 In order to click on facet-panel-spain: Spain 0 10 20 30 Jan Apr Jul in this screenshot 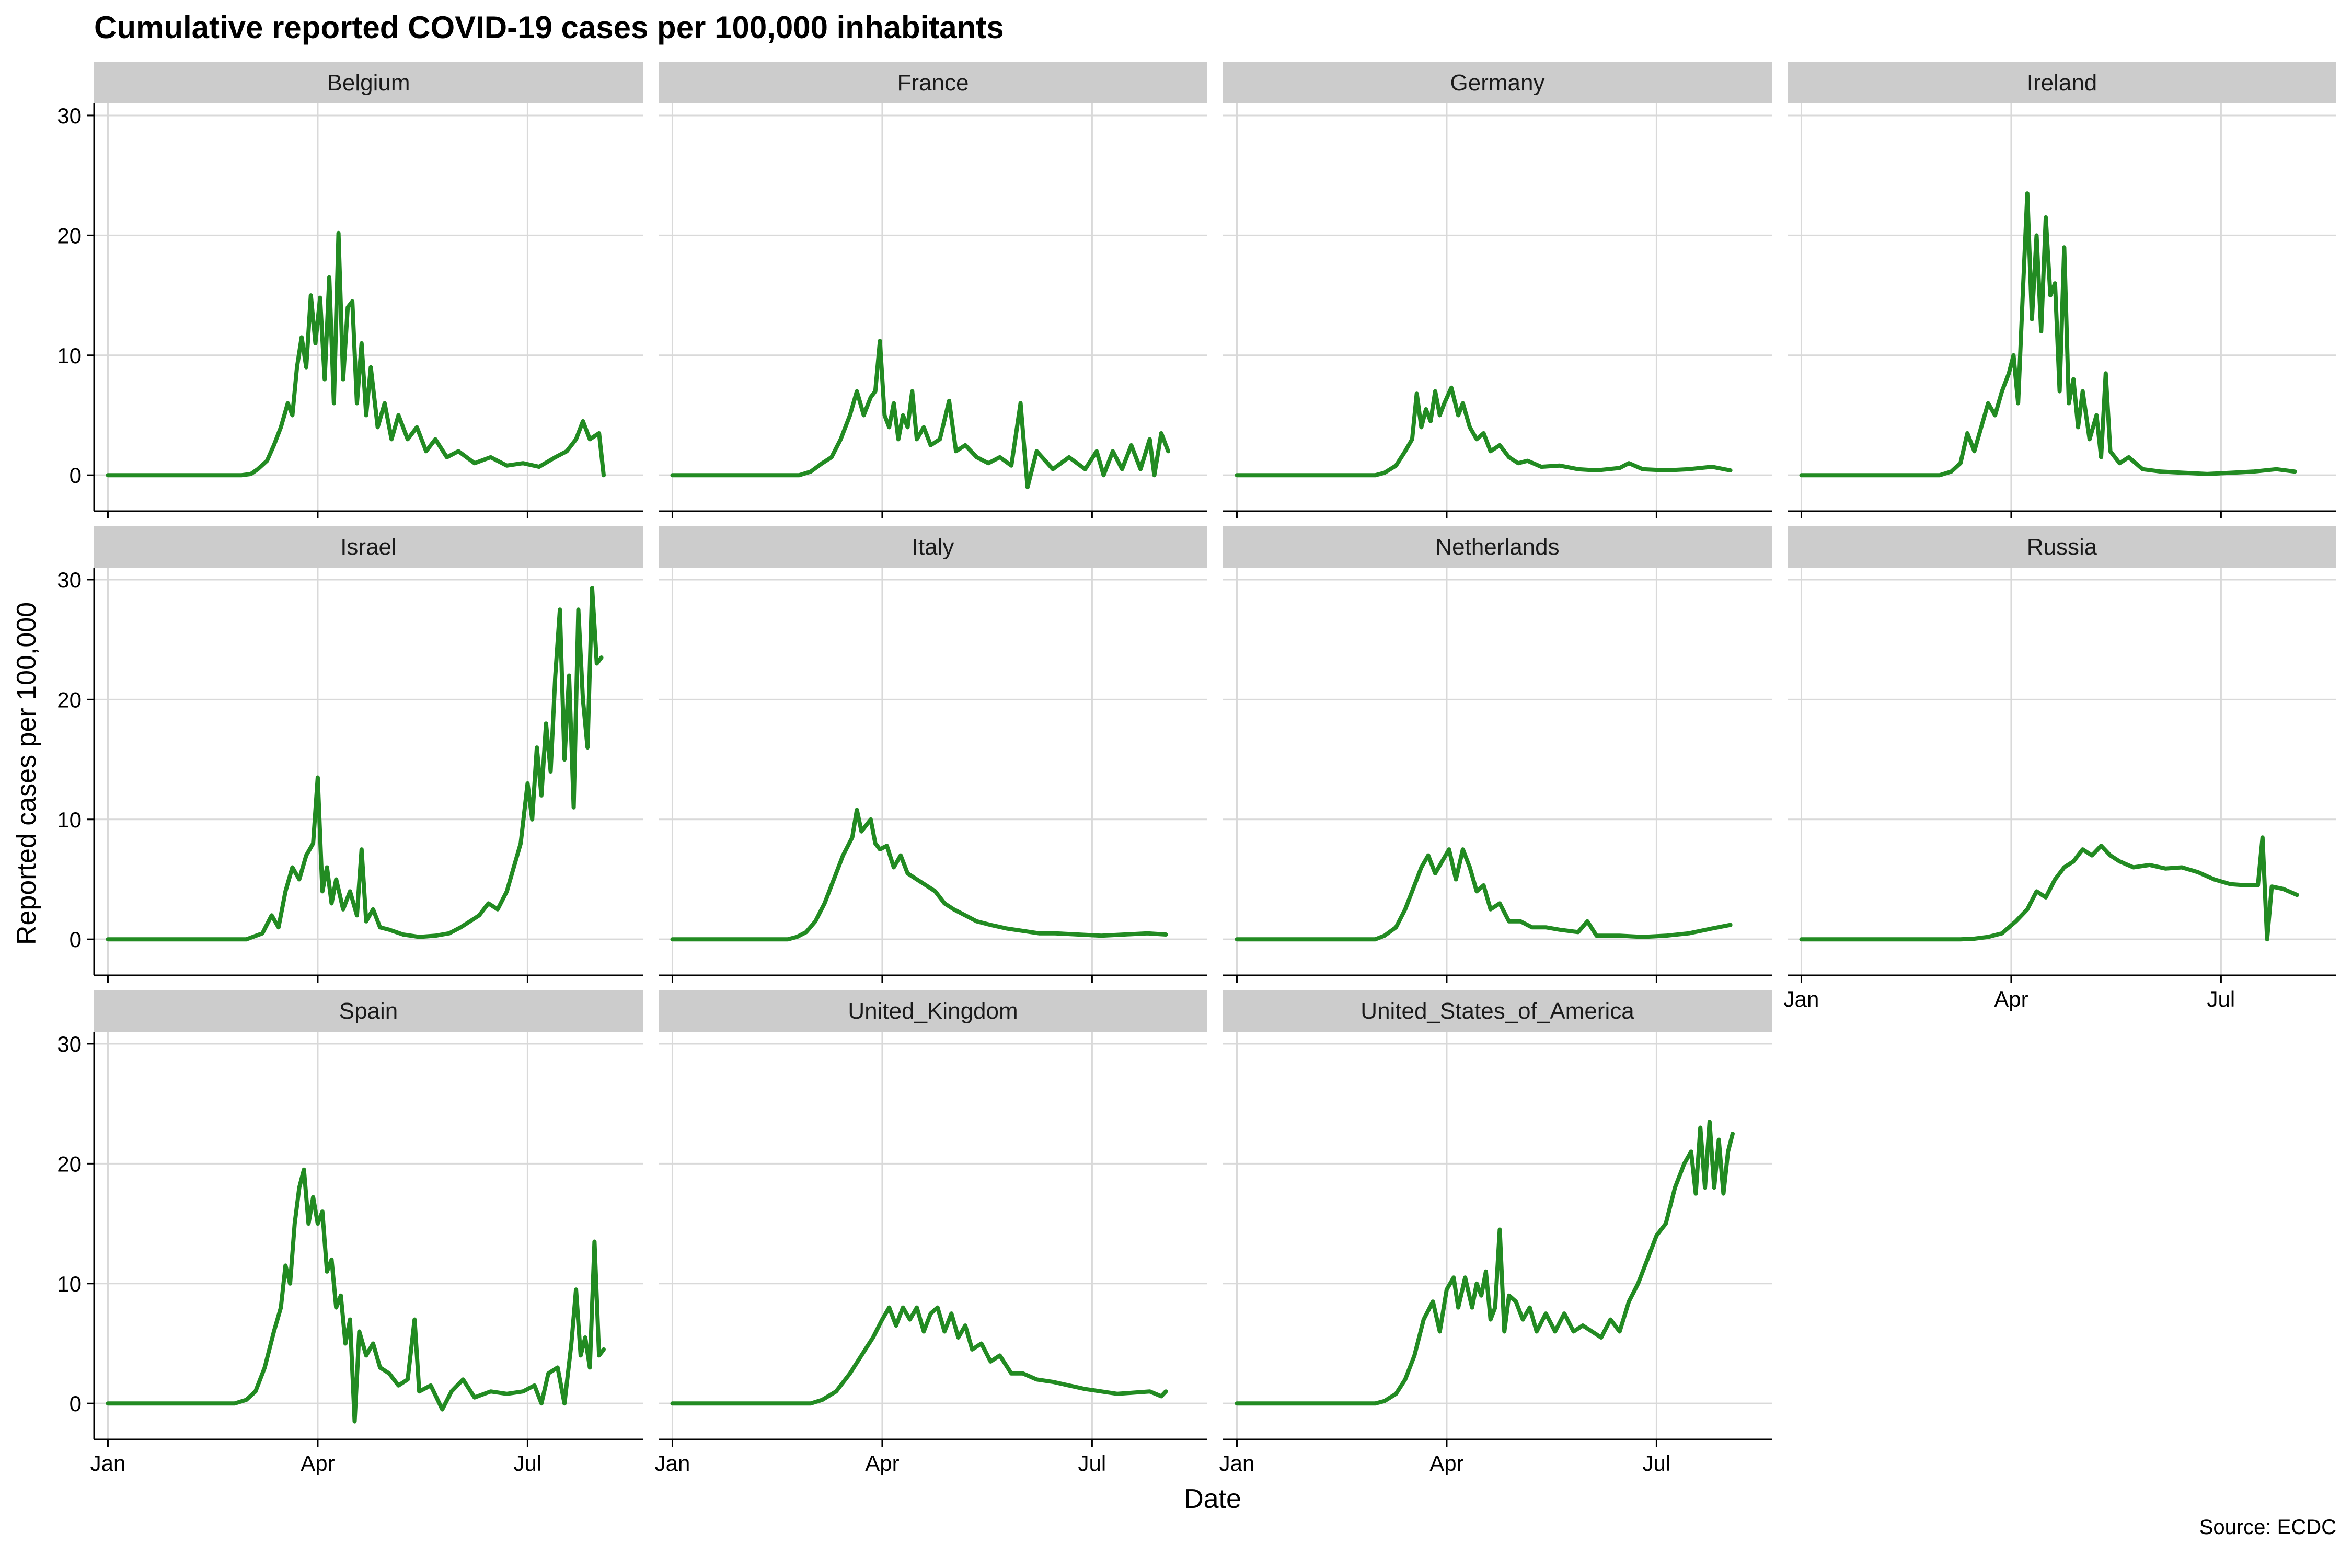, I will do `click(350, 1232)`.